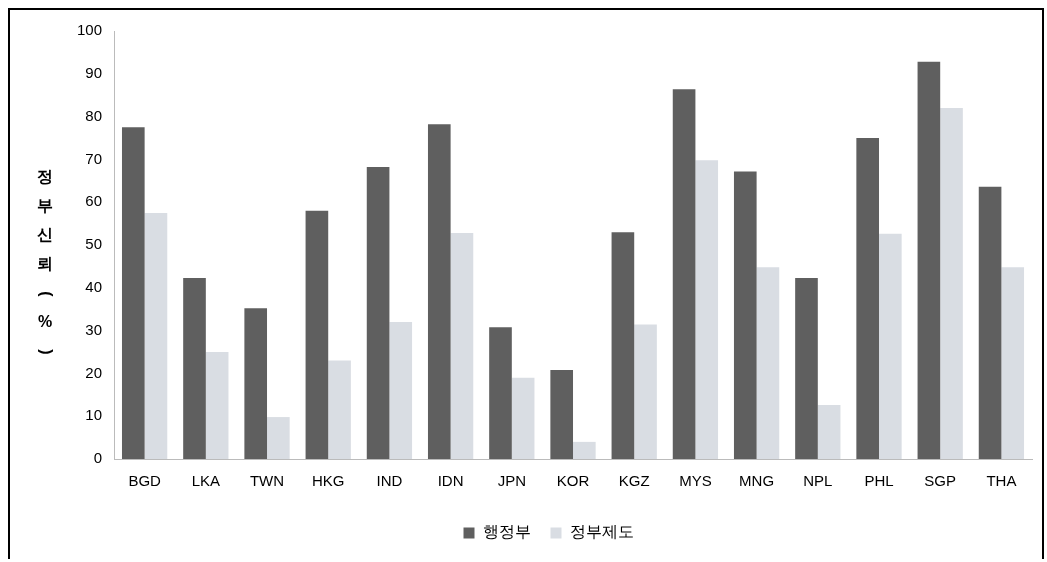 This screenshot has width=1047, height=562. I want to click on y-tick-label: 0, so click(98, 458).